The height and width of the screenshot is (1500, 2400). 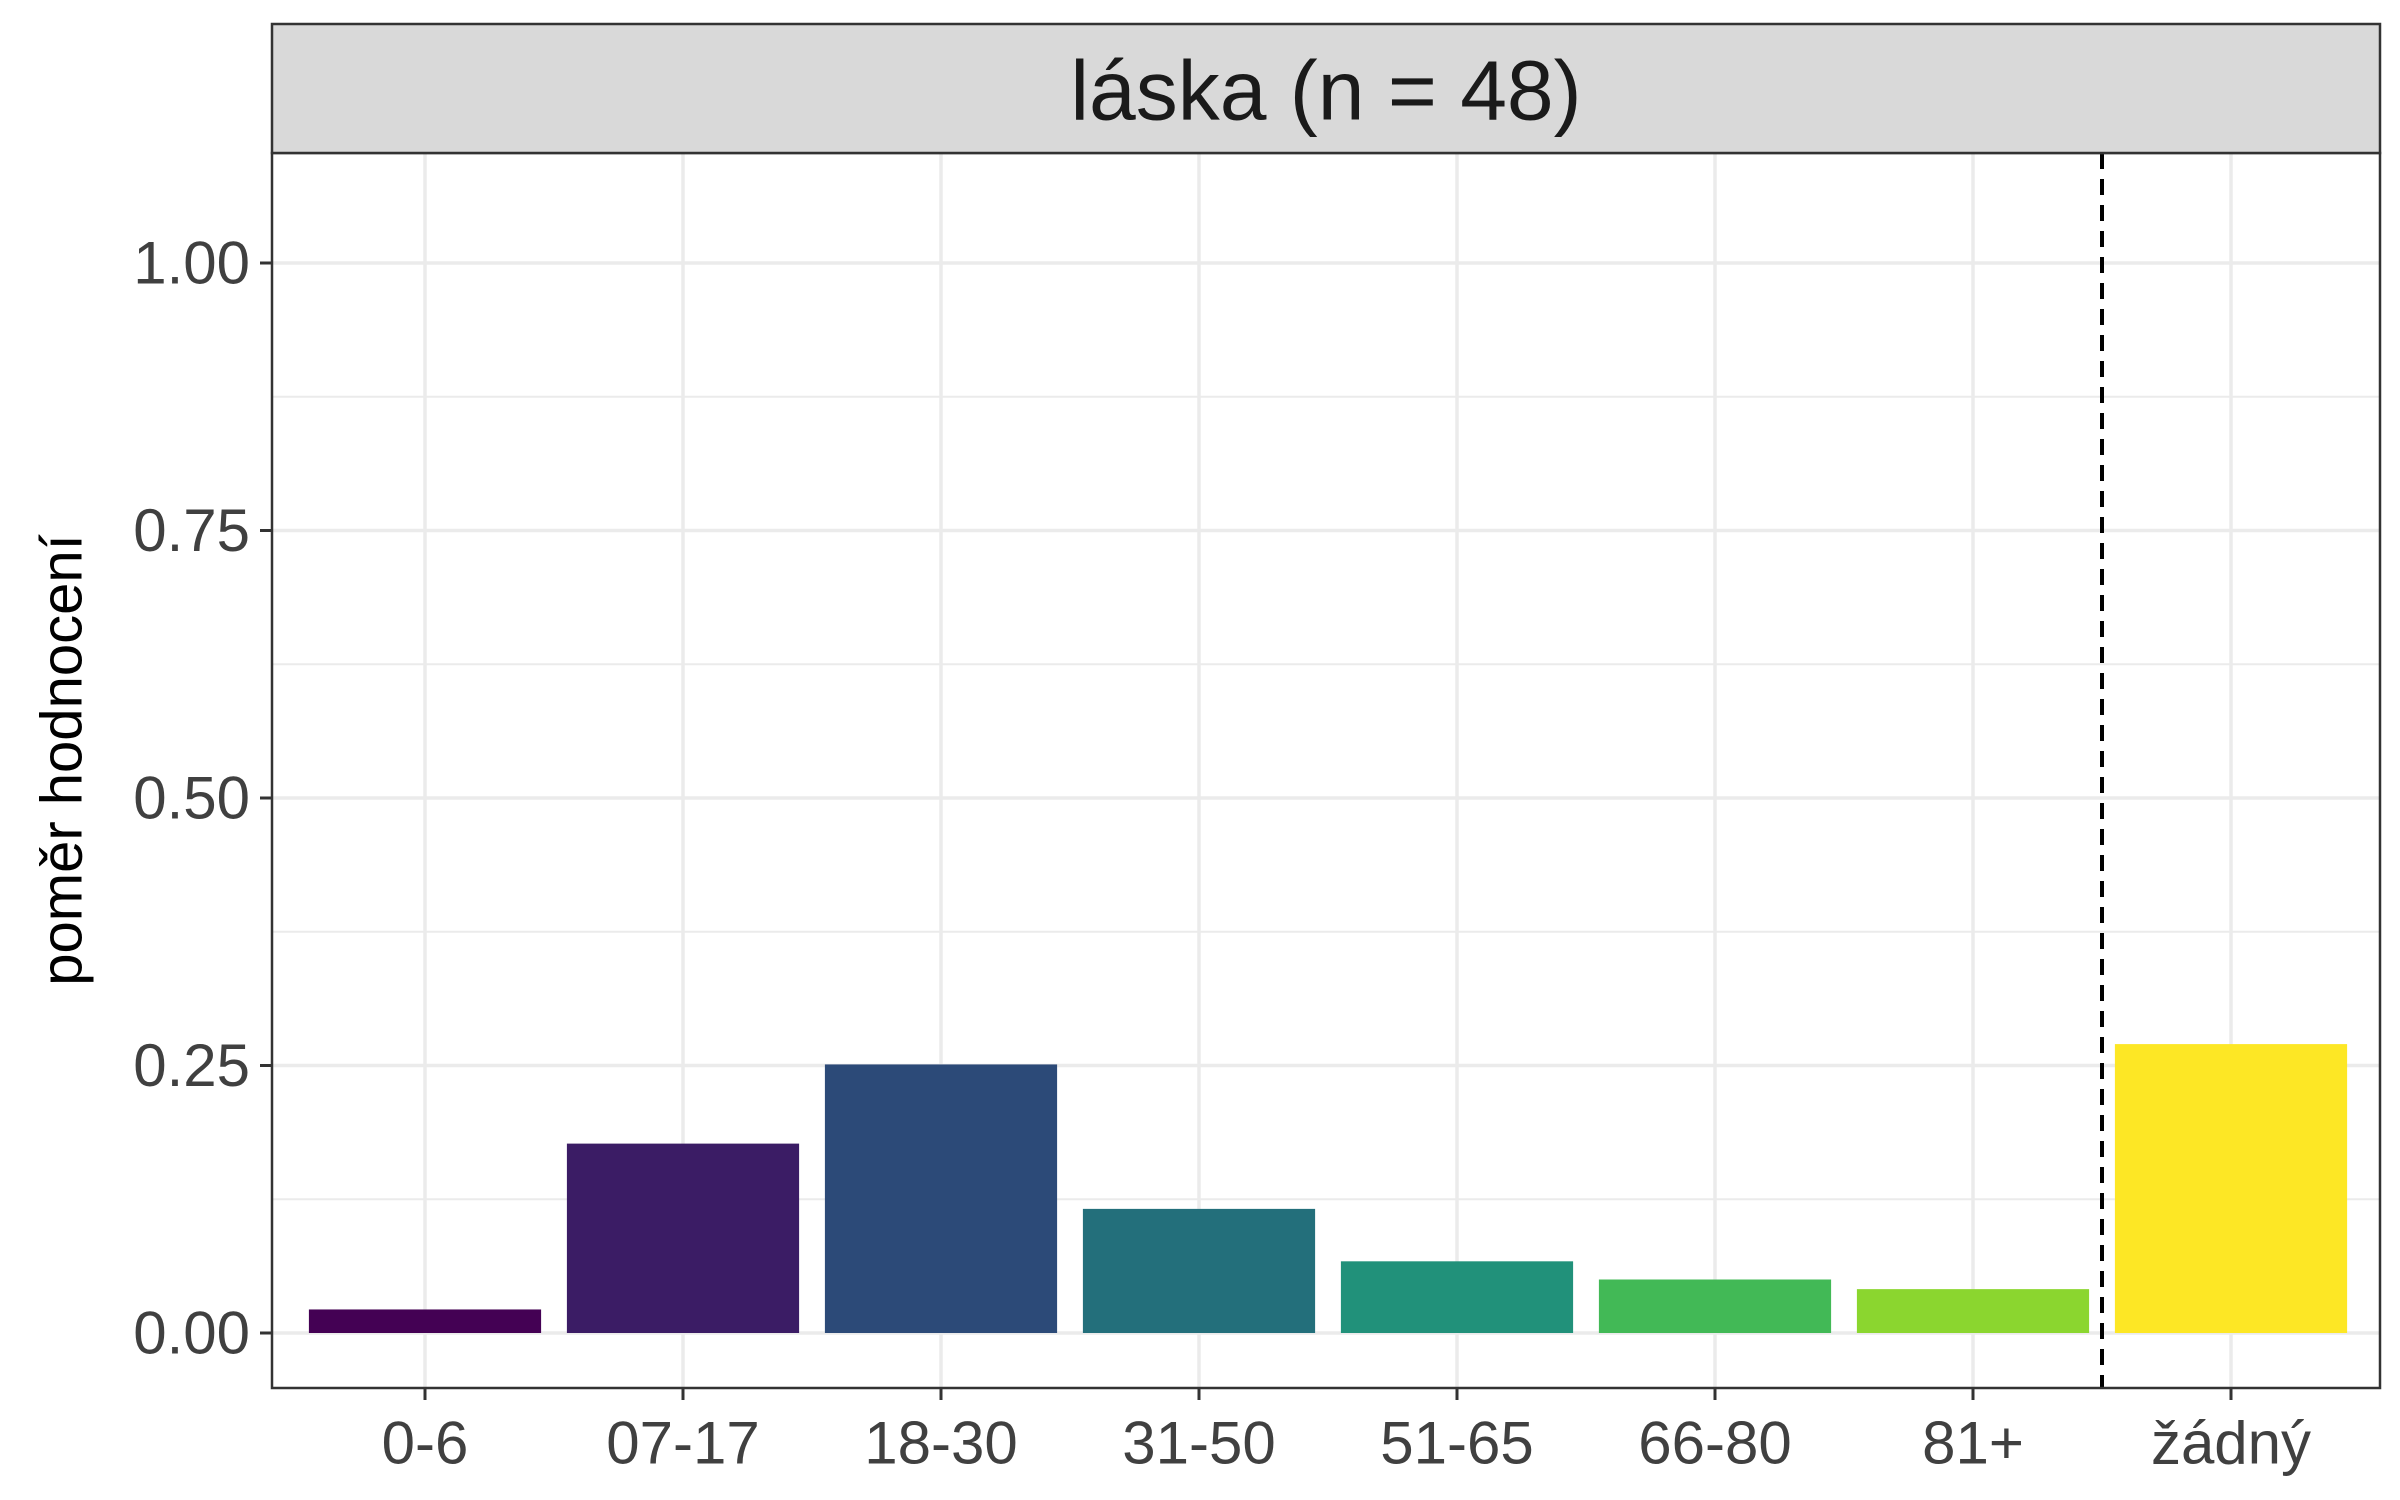 I want to click on x-tick-label: 51-65, so click(x=1456, y=1443).